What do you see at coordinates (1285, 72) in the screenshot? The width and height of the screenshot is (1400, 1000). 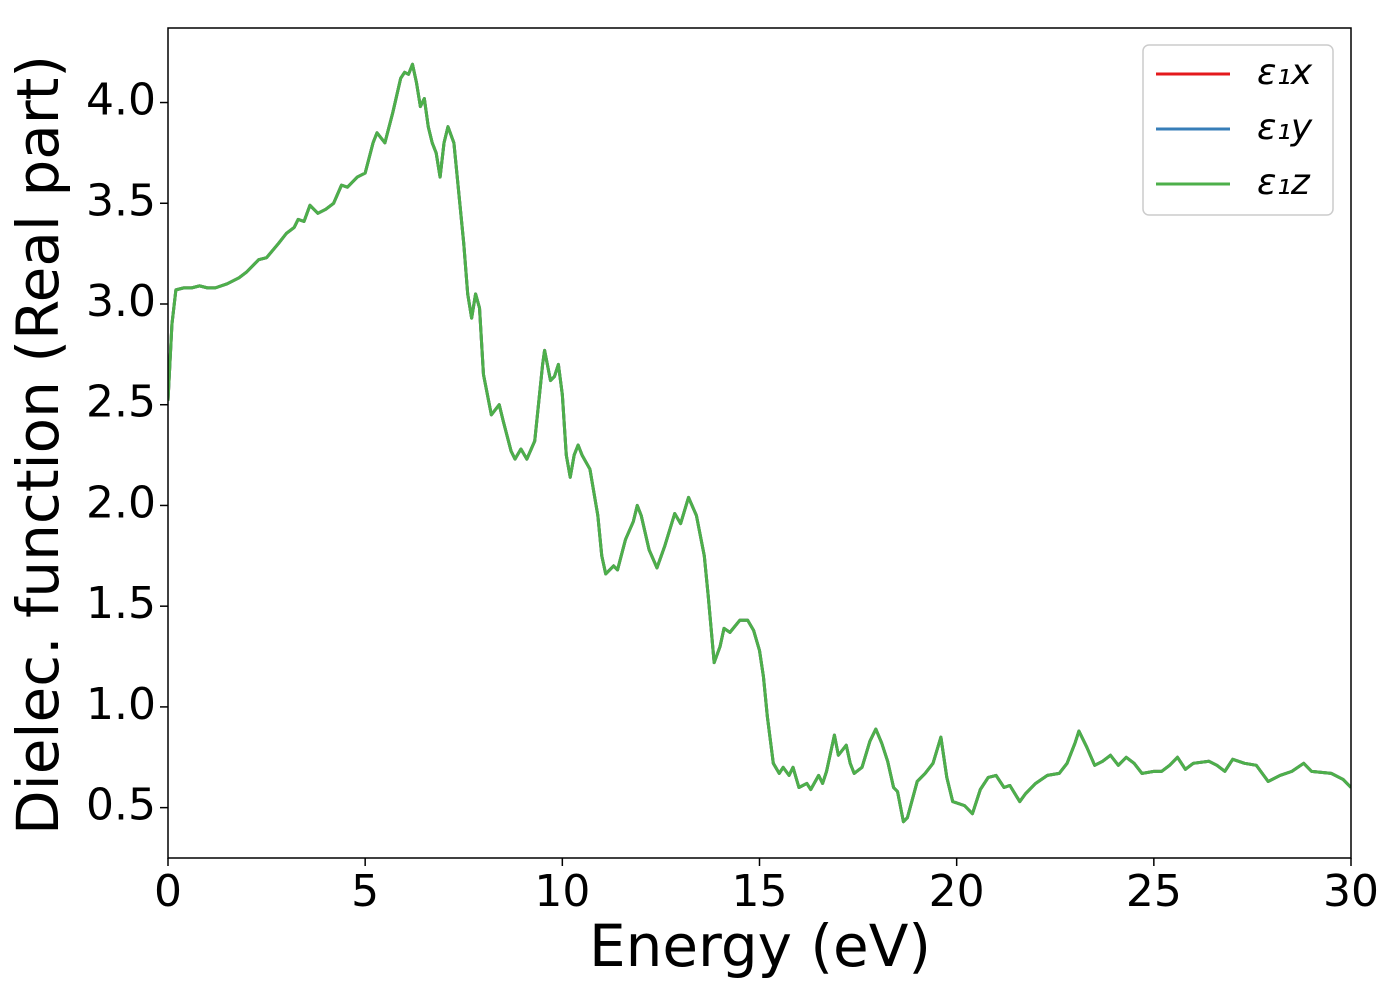 I see `legend-label: ε₁x` at bounding box center [1285, 72].